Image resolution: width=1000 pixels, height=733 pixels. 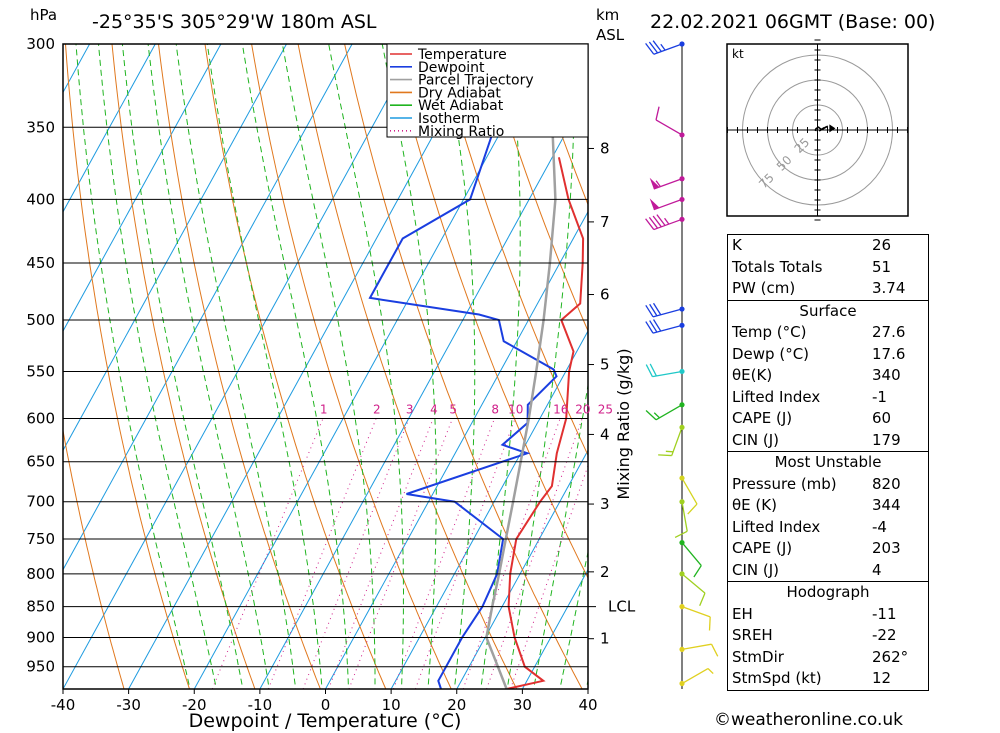 I want to click on copyright-footer: ©weatheronline.co.uk, so click(x=809, y=720).